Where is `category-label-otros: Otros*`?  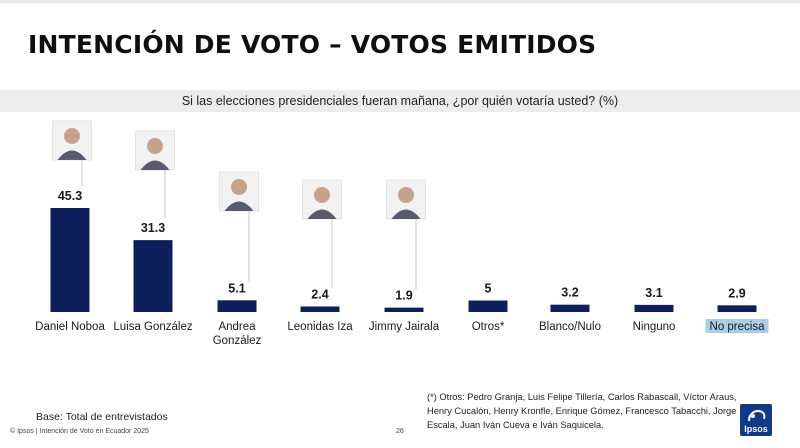
category-label-otros: Otros* is located at coordinates (488, 327).